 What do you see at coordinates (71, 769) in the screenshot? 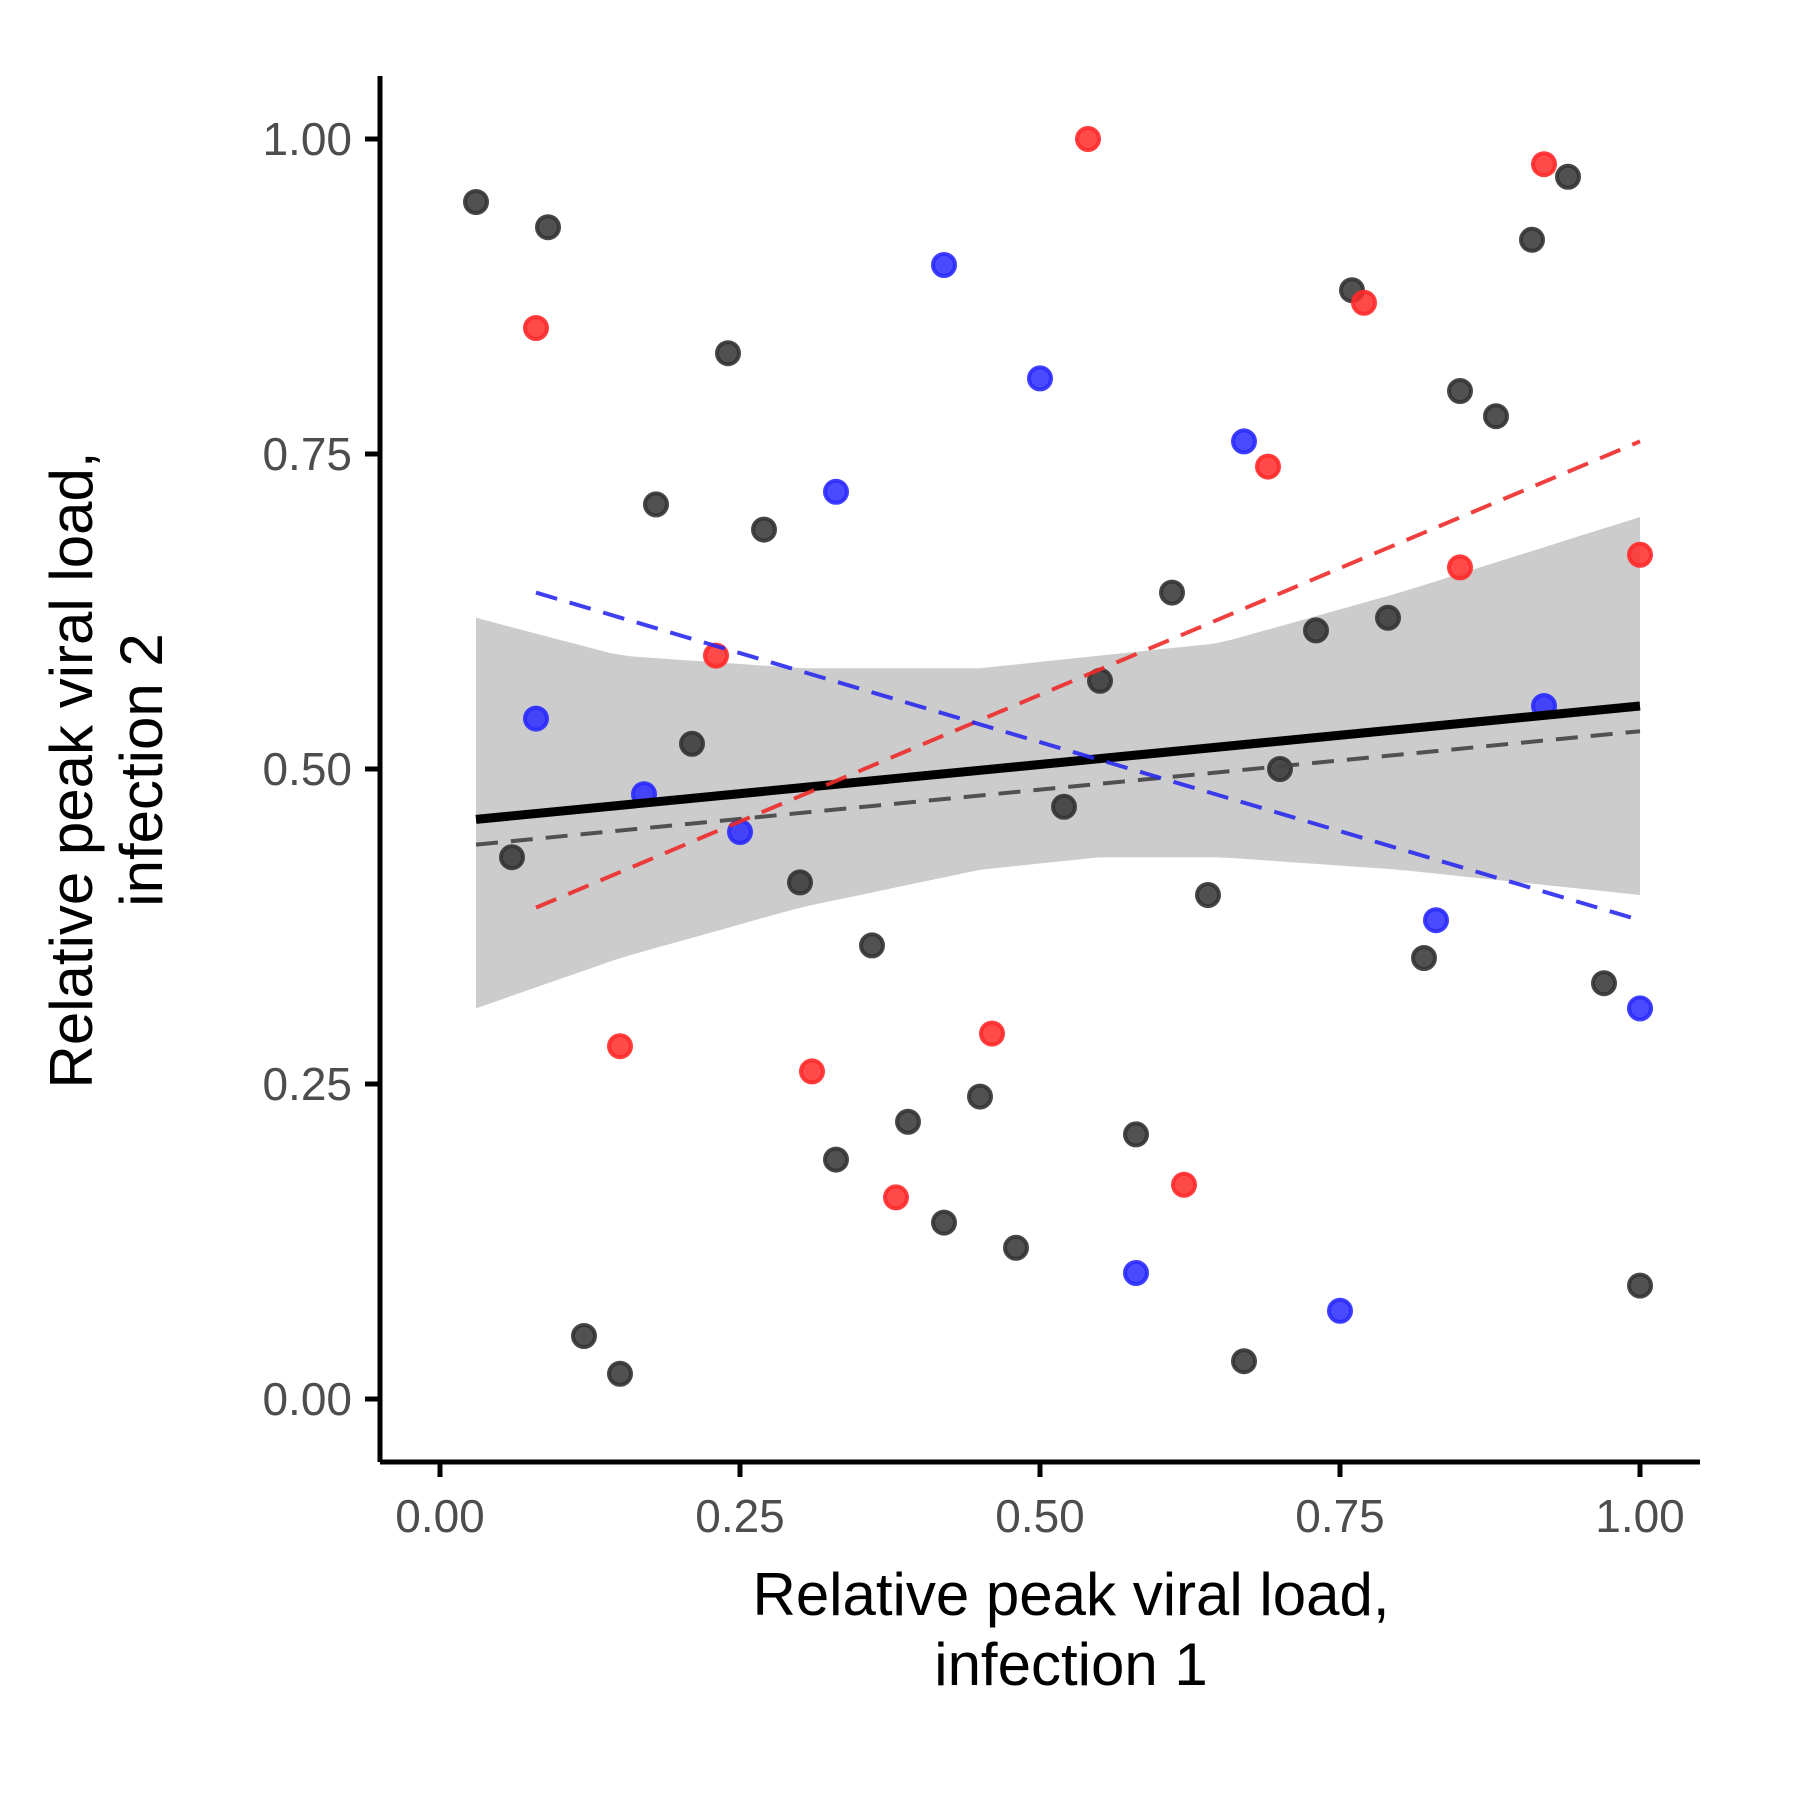
I see `y-axis-title-line1: Relative peak viral load,` at bounding box center [71, 769].